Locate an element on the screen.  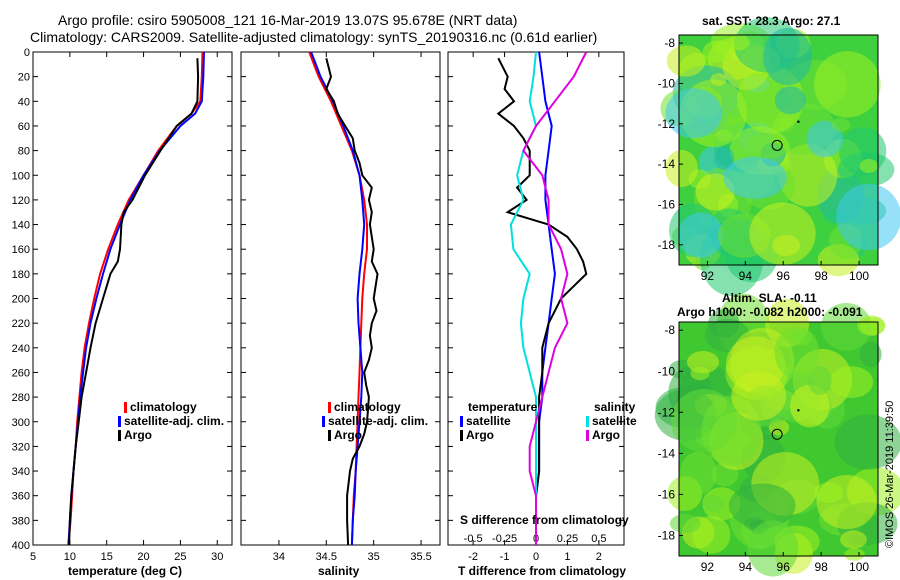
ytick-label: 160 is located at coordinates (21, 250).